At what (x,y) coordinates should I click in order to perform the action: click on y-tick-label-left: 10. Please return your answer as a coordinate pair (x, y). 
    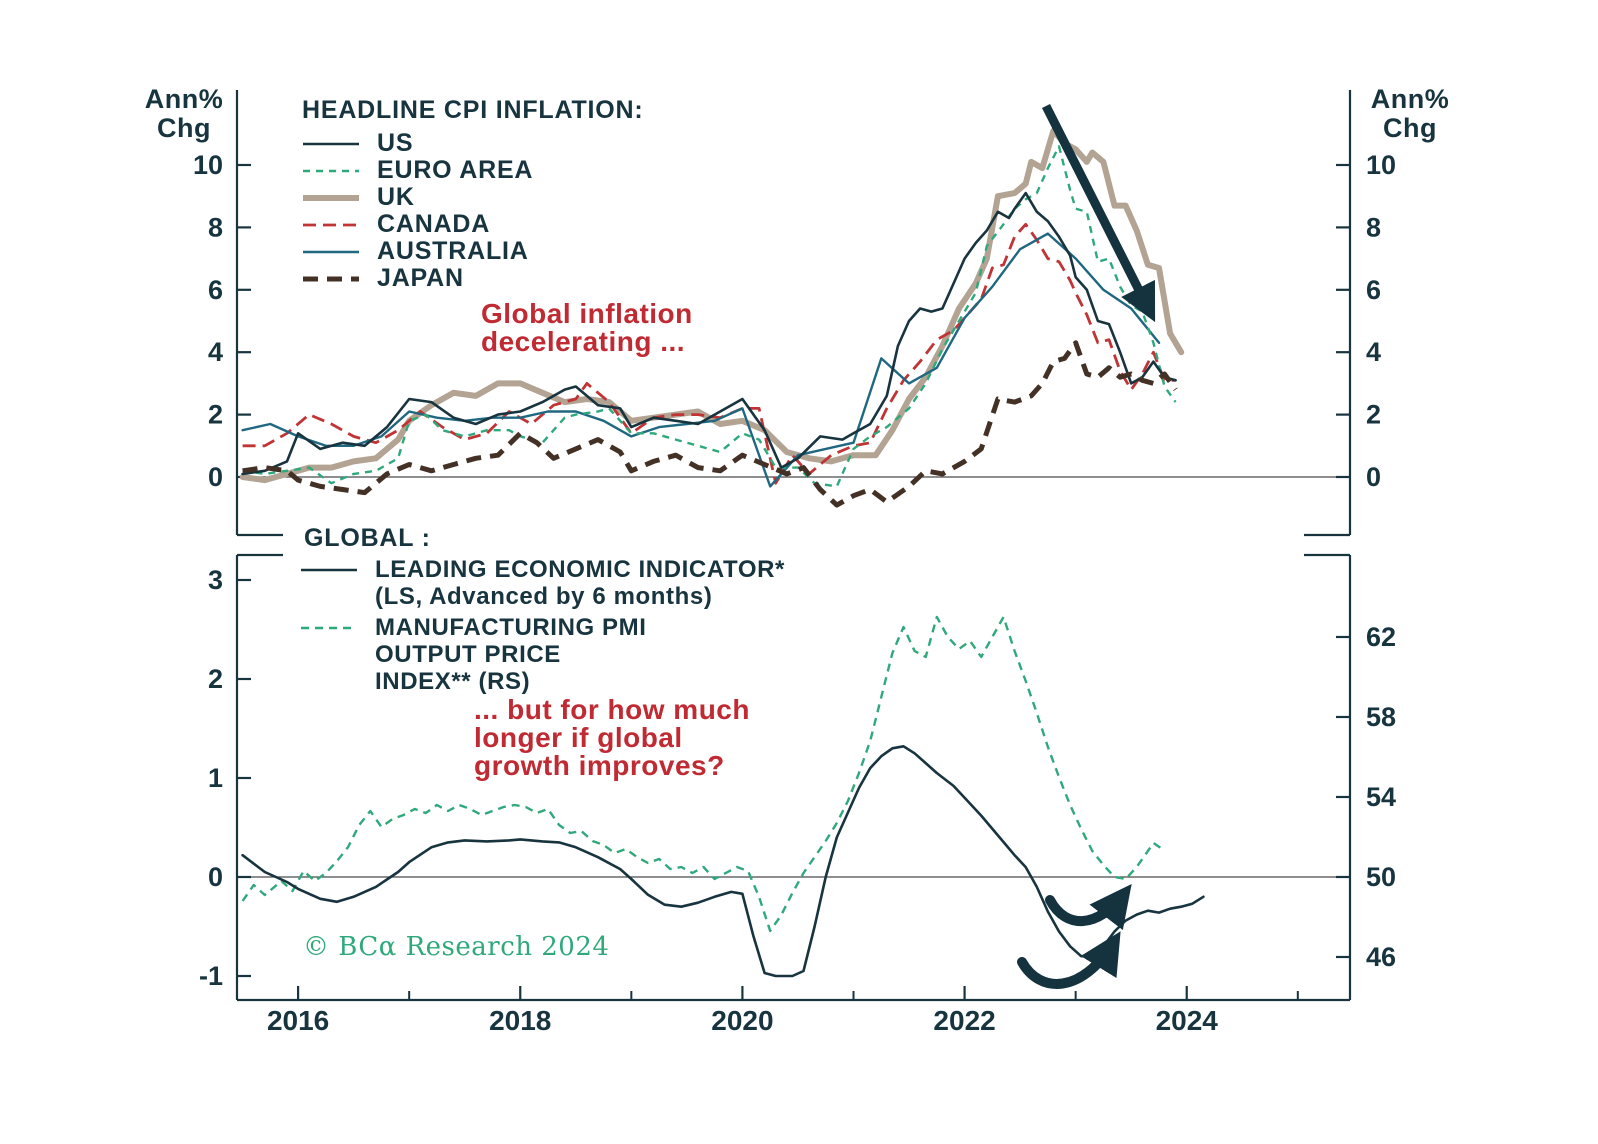
    Looking at the image, I should click on (208, 165).